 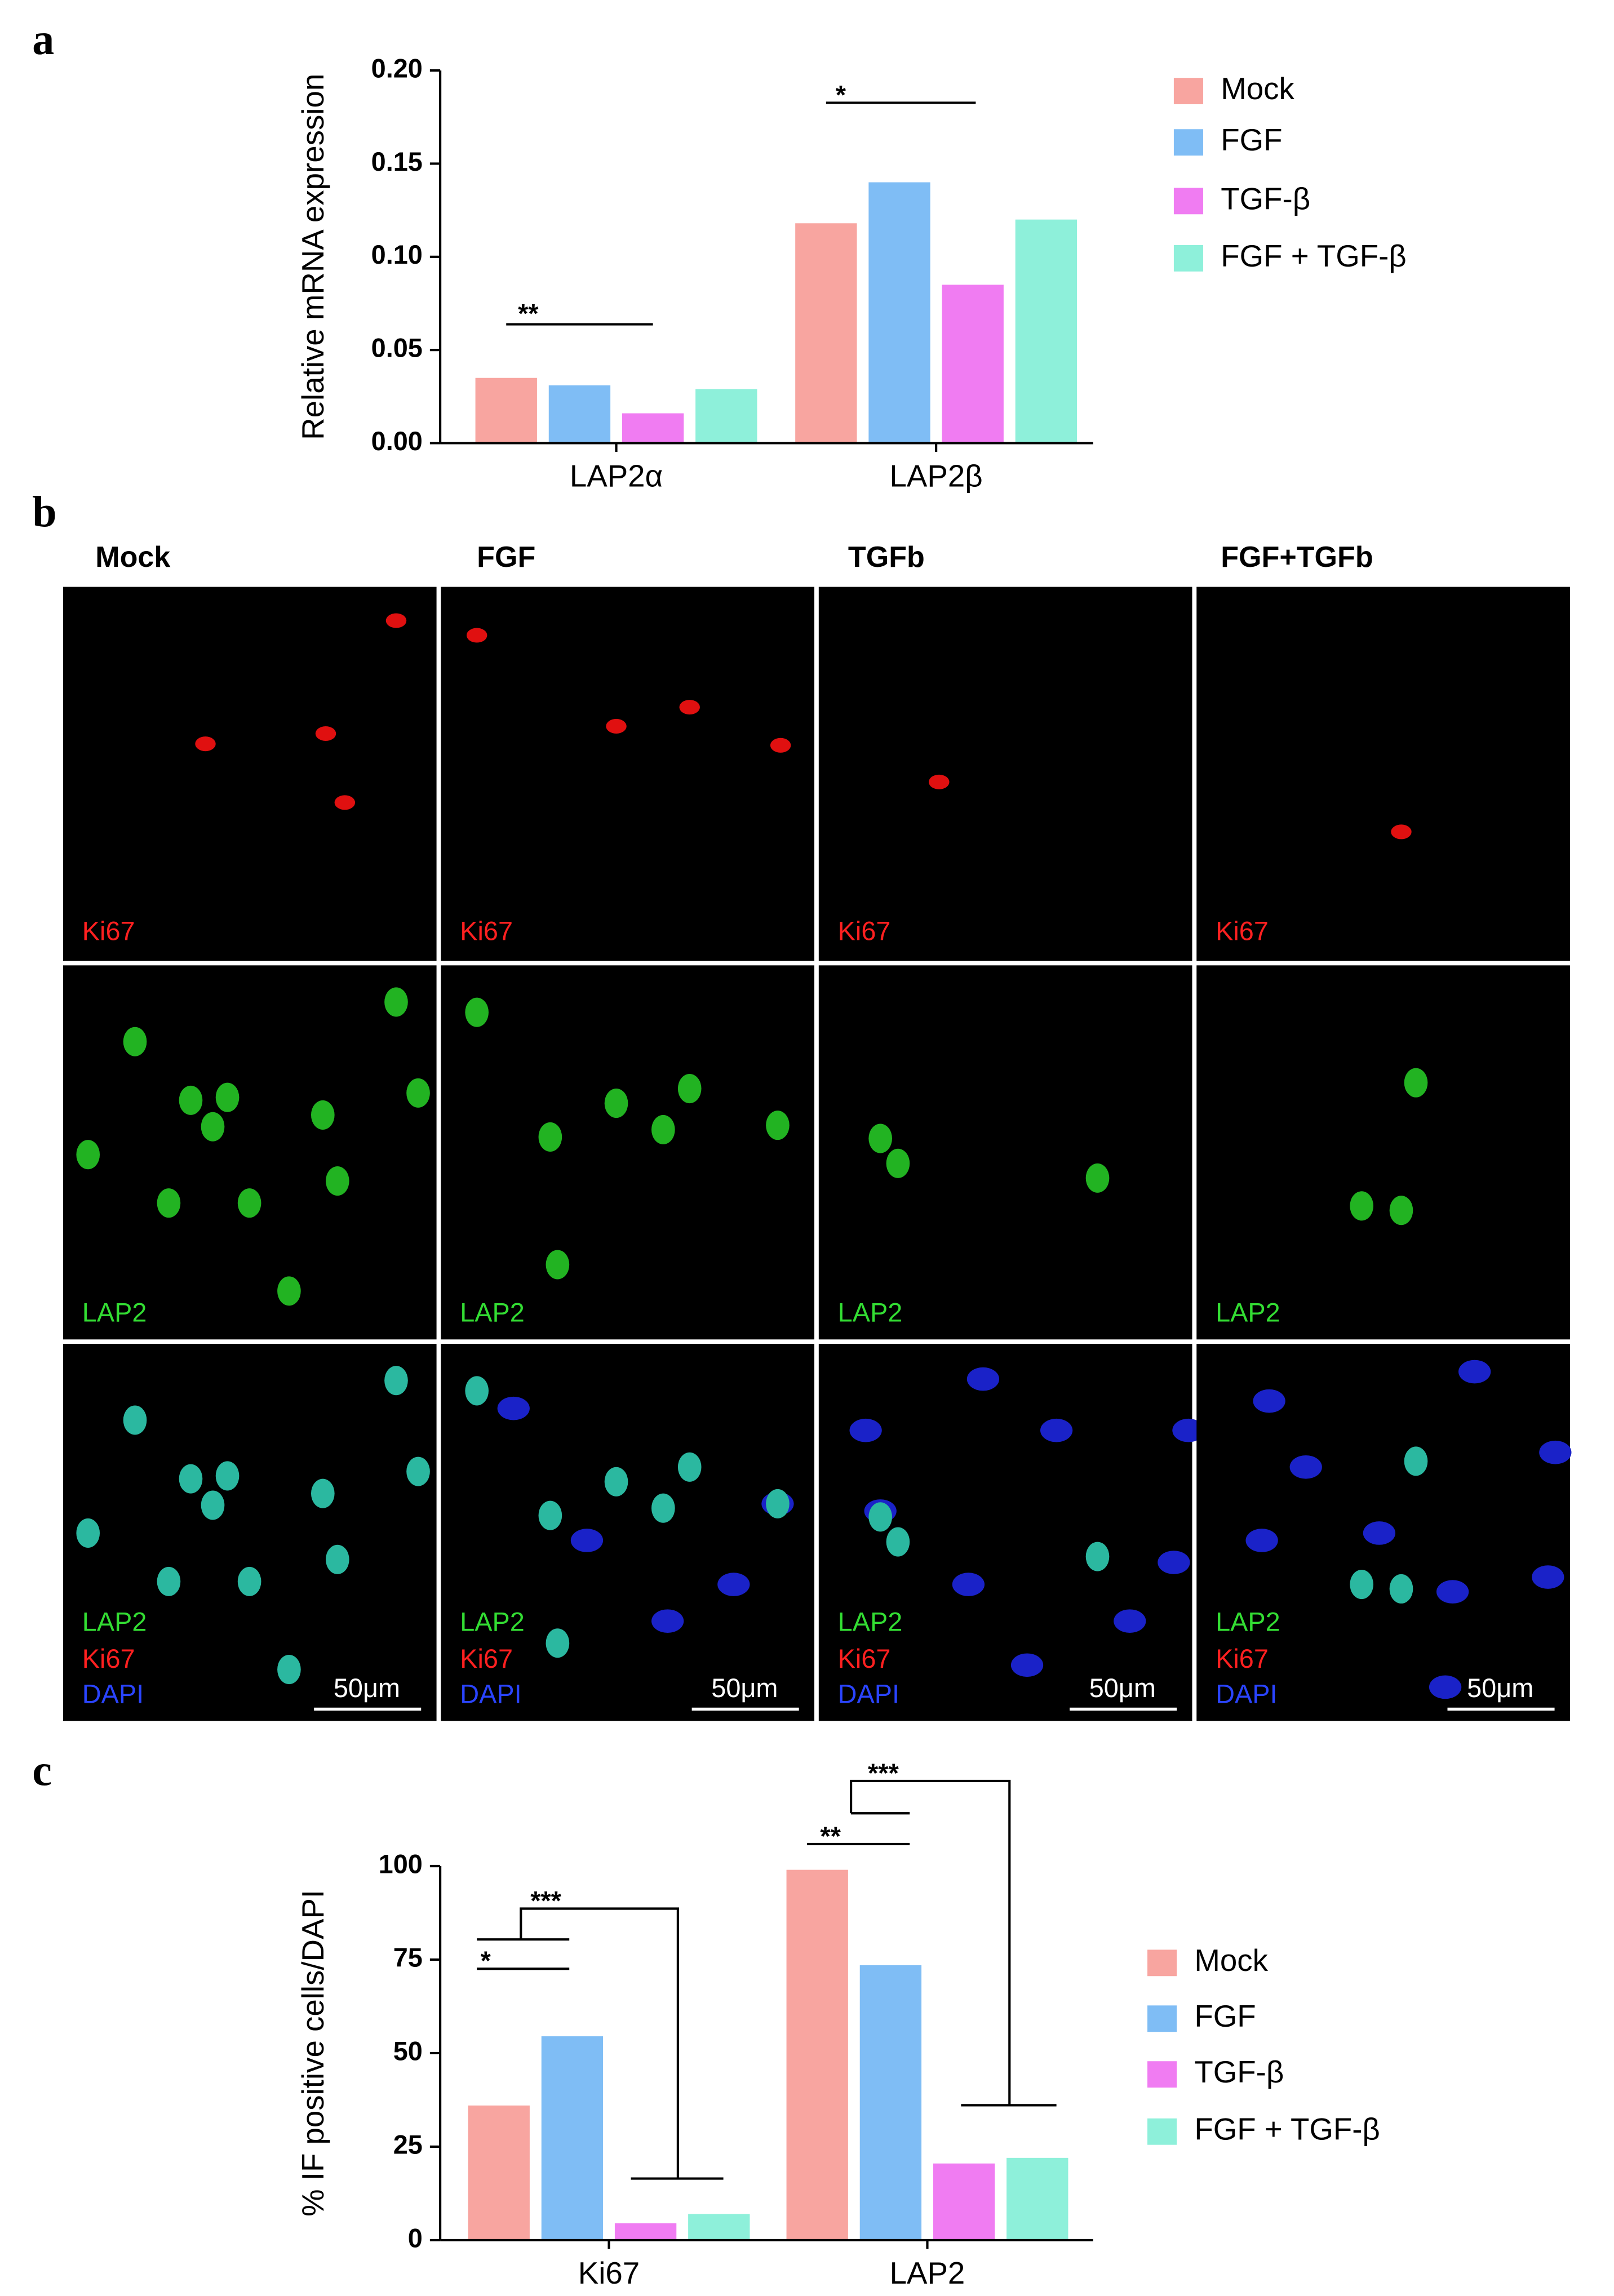 I want to click on y-tick-label: 100, so click(x=401, y=1863).